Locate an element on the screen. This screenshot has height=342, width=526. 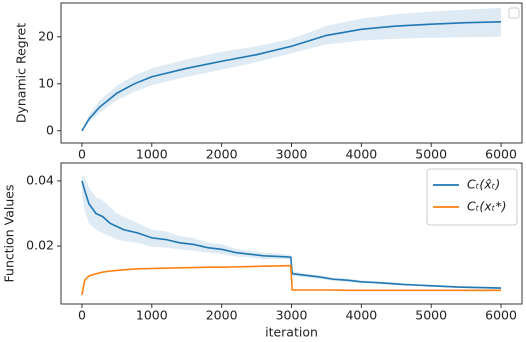
empty-legend is located at coordinates (514, 13).